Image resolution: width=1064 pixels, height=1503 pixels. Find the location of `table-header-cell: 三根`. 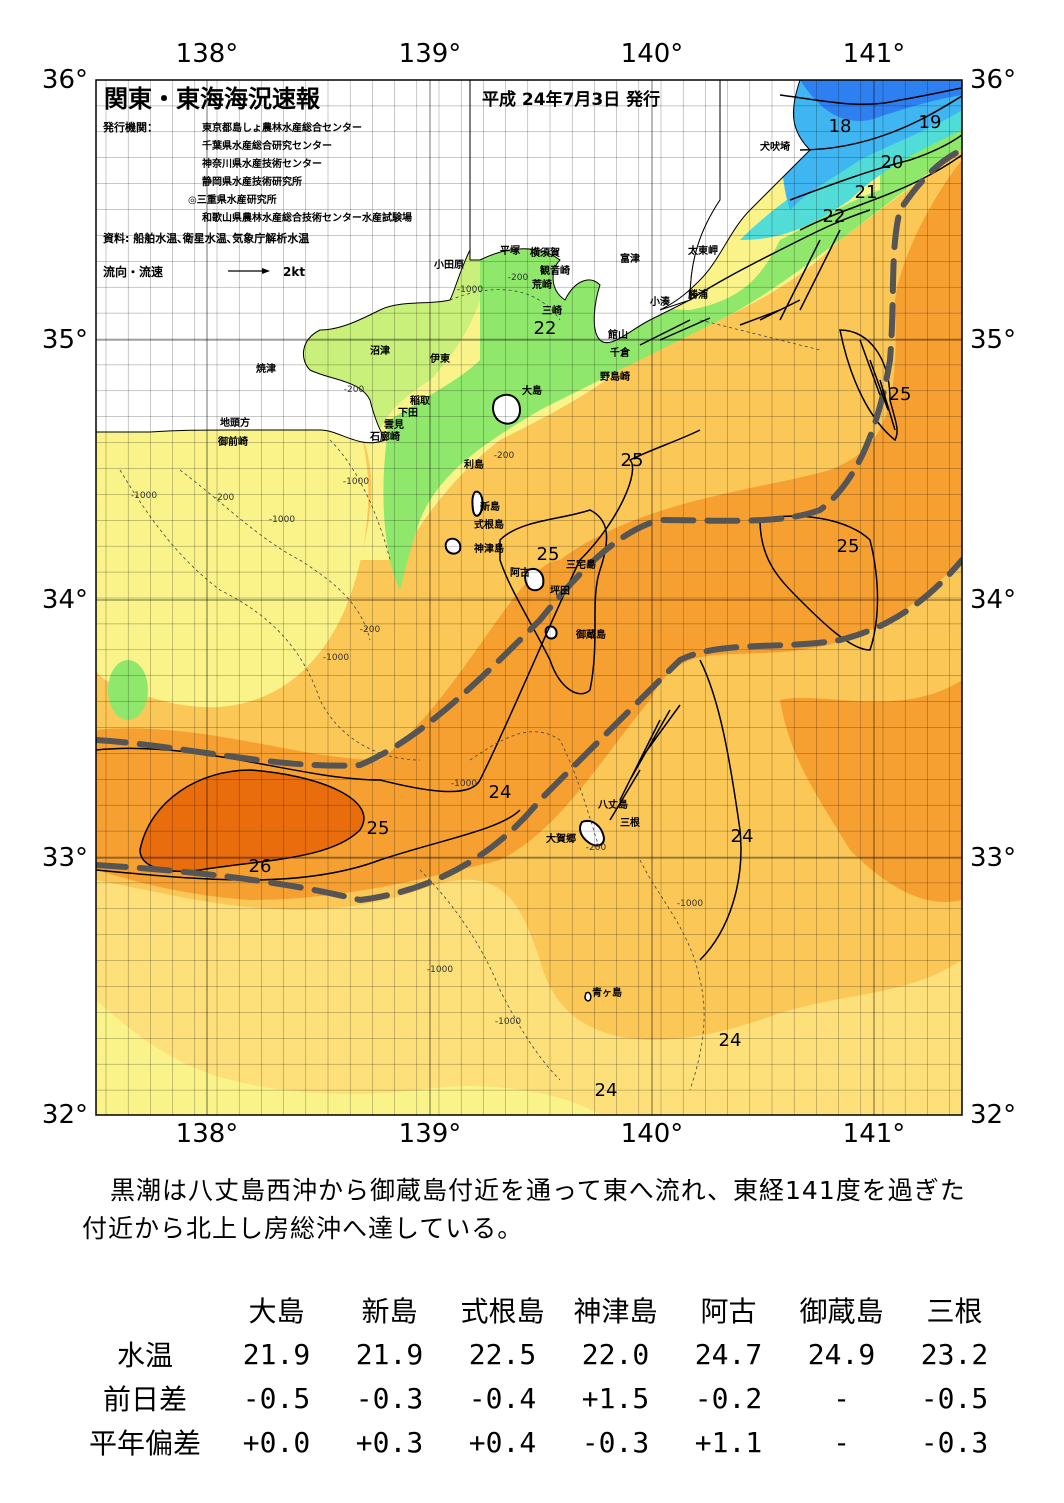

table-header-cell: 三根 is located at coordinates (954, 1311).